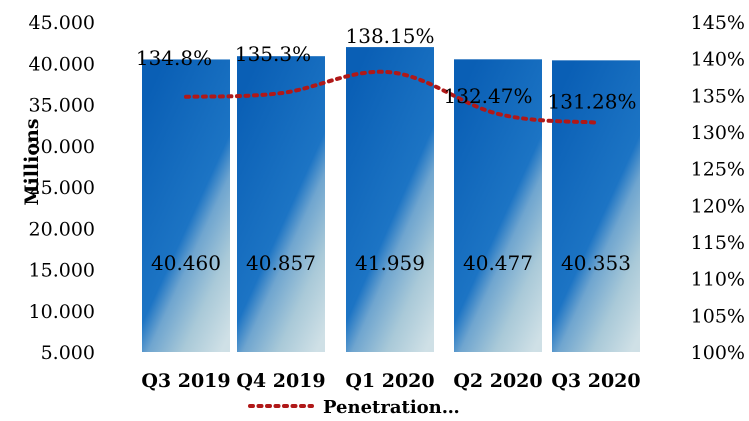 This screenshot has width=749, height=421. I want to click on category-label: Q4 2019, so click(280, 381).